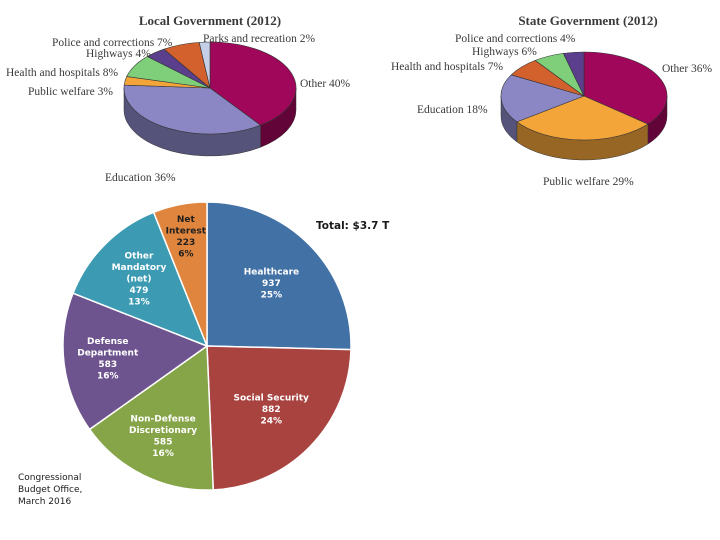 The width and height of the screenshot is (720, 540). I want to click on slice-label-health-and-hospitals: Health and hospitals 7%, so click(447, 67).